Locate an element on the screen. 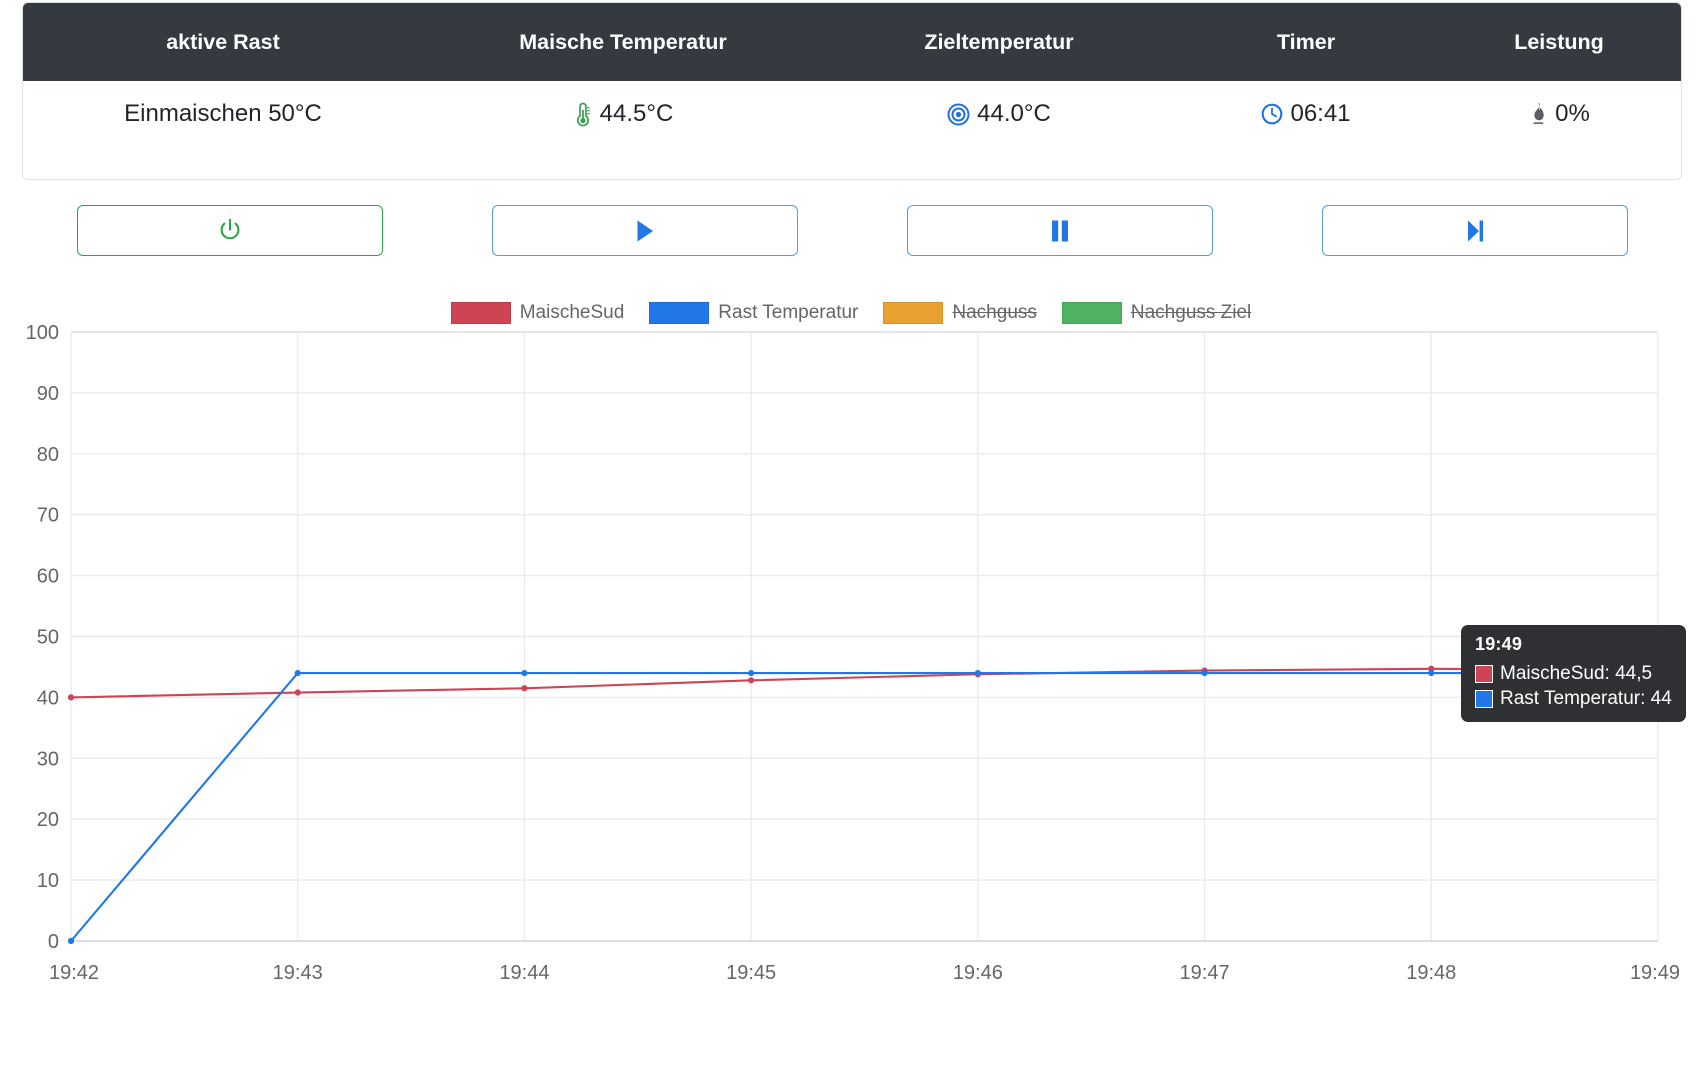 This screenshot has width=1702, height=1074. play-icon is located at coordinates (645, 231).